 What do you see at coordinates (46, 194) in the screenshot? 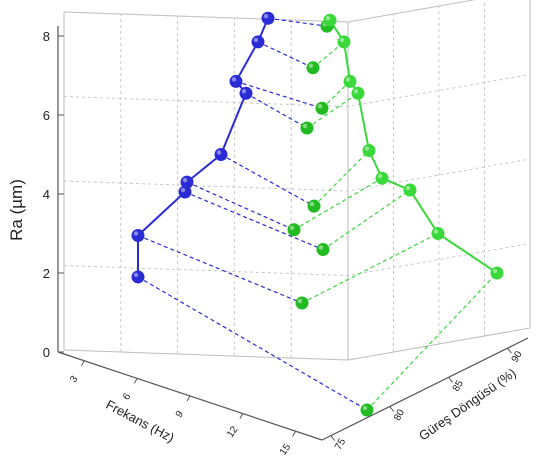
I see `z-tick-label: 4` at bounding box center [46, 194].